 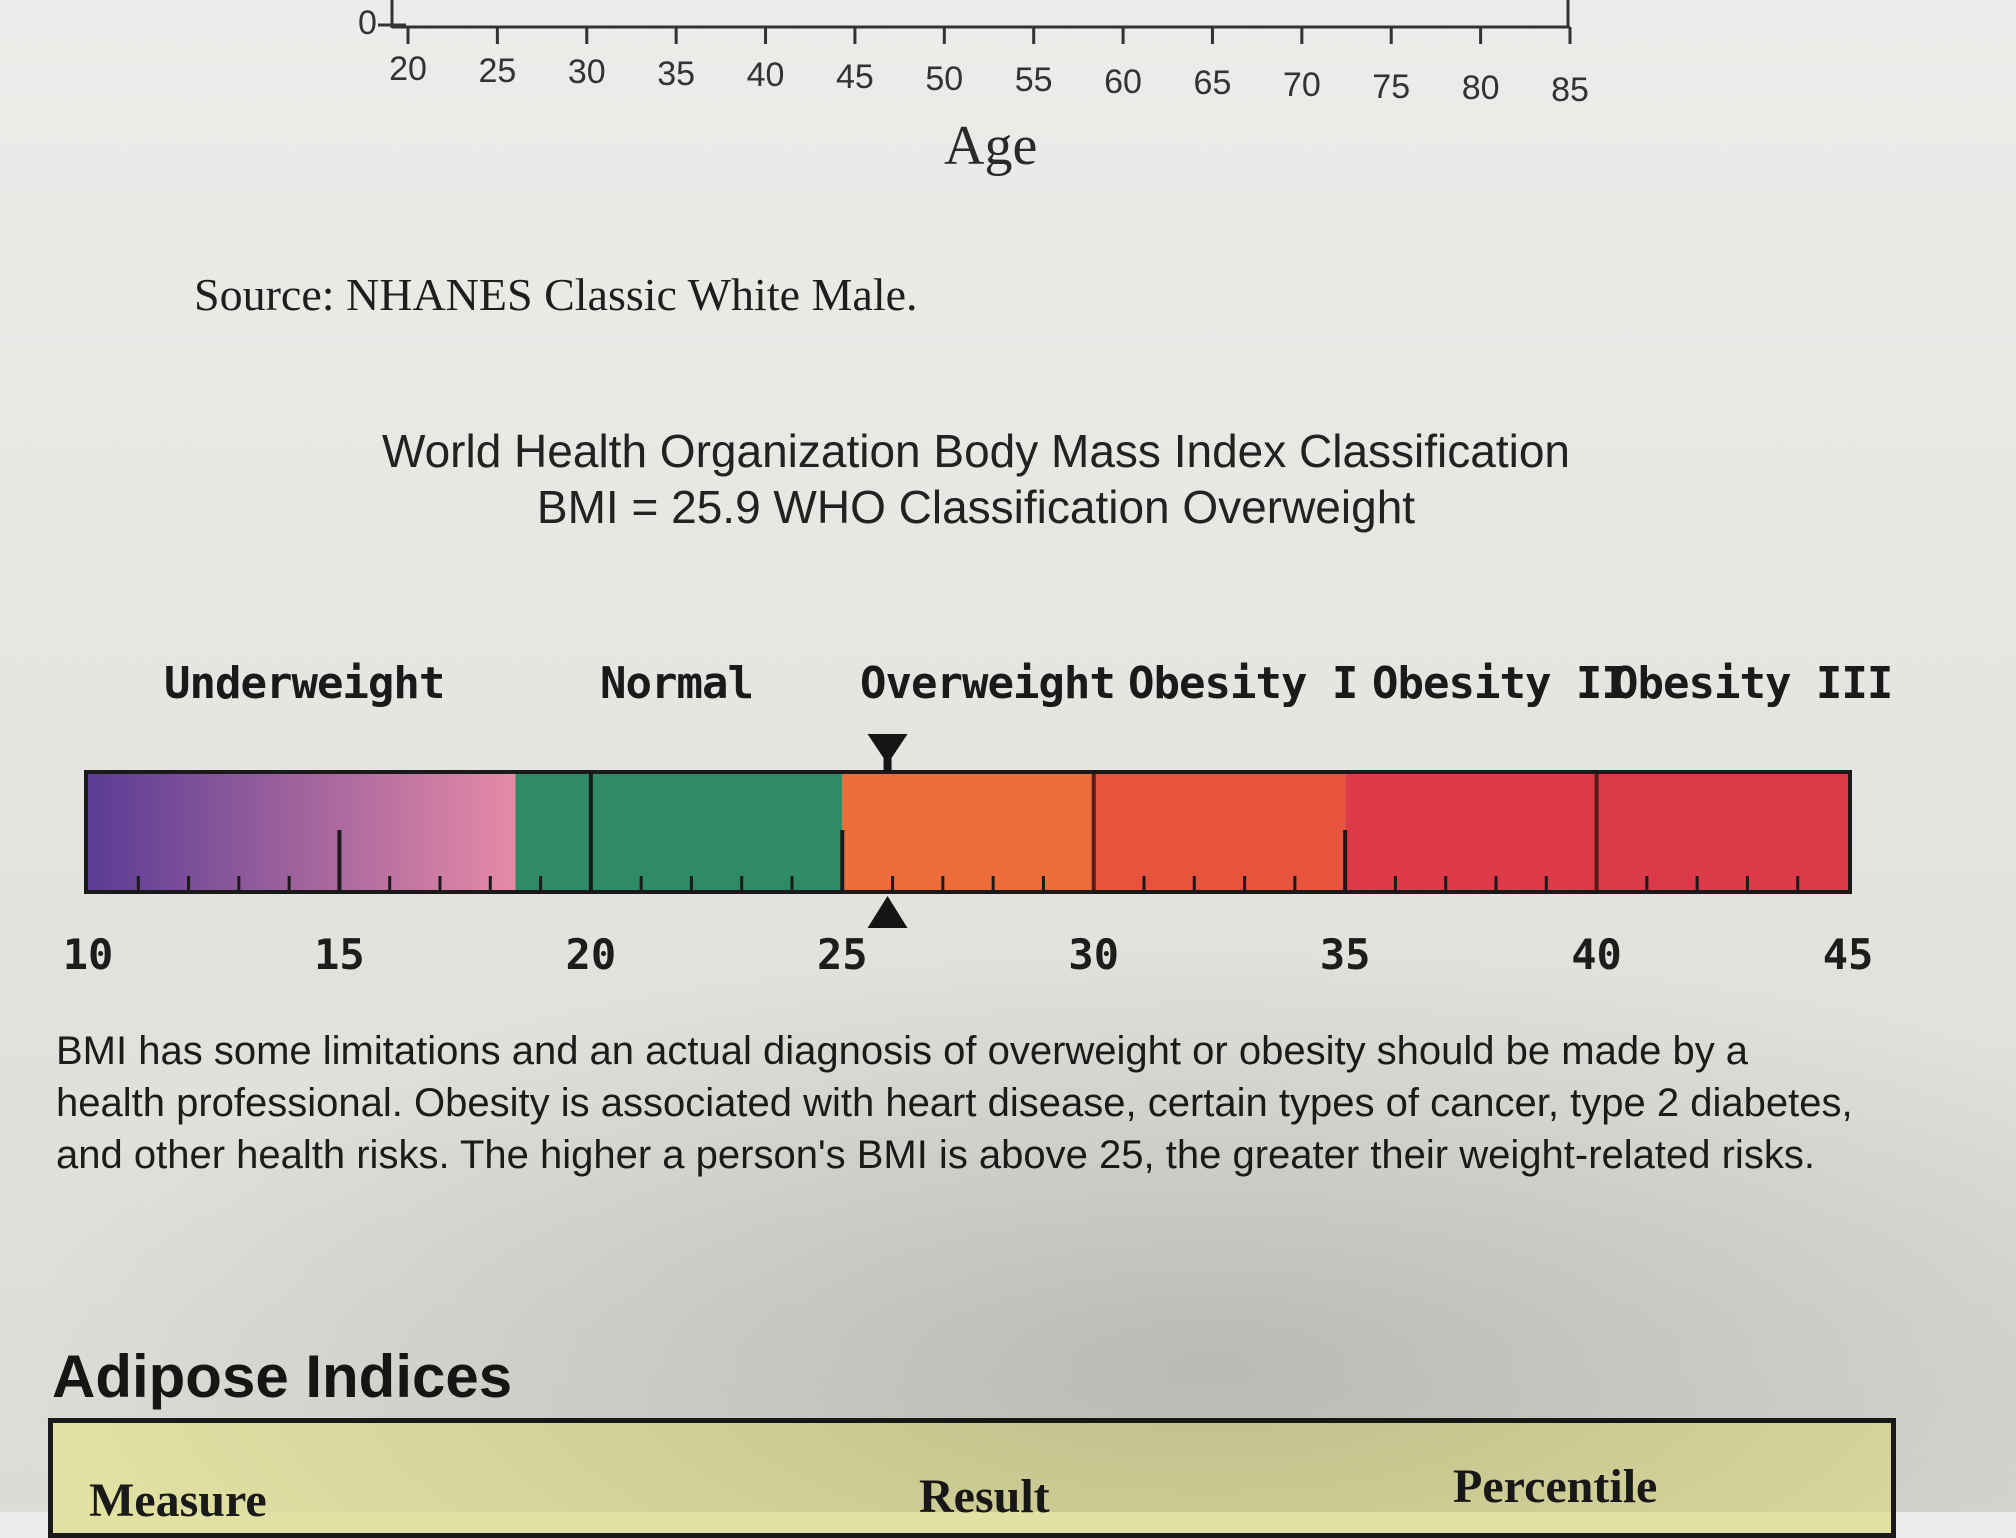 What do you see at coordinates (679, 832) in the screenshot?
I see `bmi-segment-normal` at bounding box center [679, 832].